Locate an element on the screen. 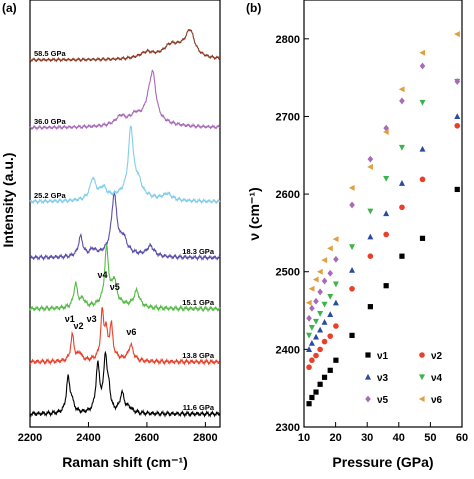  series-label: 18.3 GPa is located at coordinates (198, 251).